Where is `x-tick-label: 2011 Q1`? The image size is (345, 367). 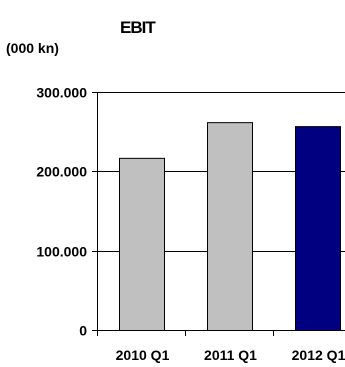
x-tick-label: 2011 Q1 is located at coordinates (230, 355).